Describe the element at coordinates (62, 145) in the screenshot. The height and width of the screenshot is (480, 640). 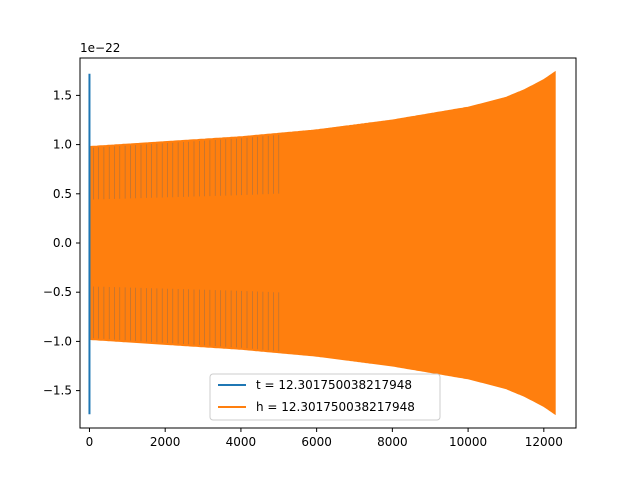
I see `y-tick-label: 1.0` at that location.